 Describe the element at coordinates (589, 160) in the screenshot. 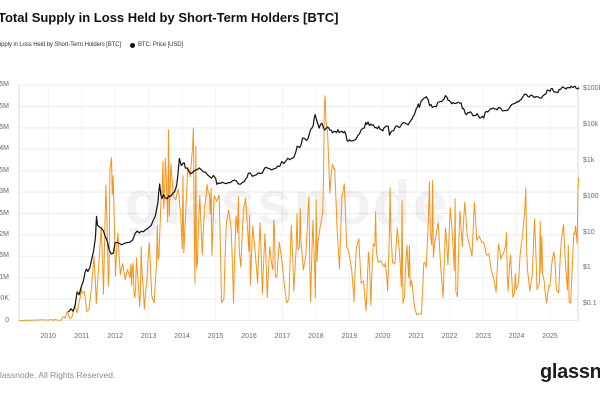

I see `y-right-tick-label: $1k` at that location.